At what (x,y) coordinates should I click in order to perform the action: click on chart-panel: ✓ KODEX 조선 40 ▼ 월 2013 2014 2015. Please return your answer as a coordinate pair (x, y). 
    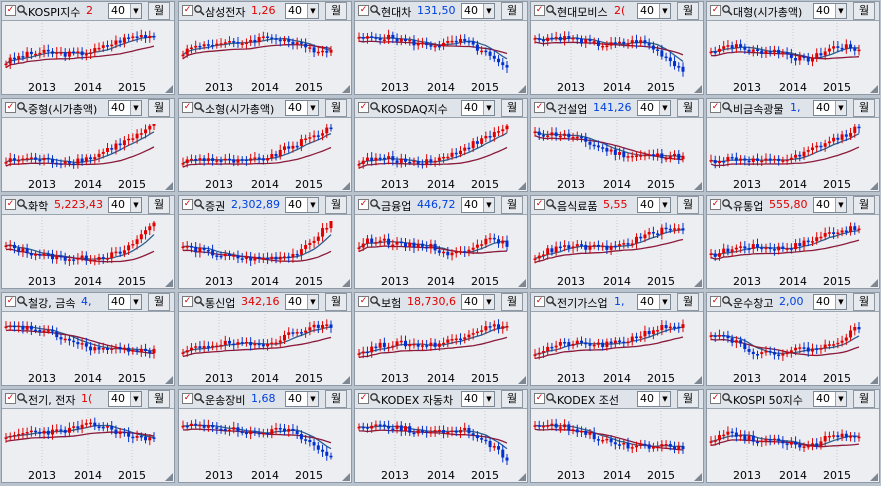
    Looking at the image, I should click on (617, 436).